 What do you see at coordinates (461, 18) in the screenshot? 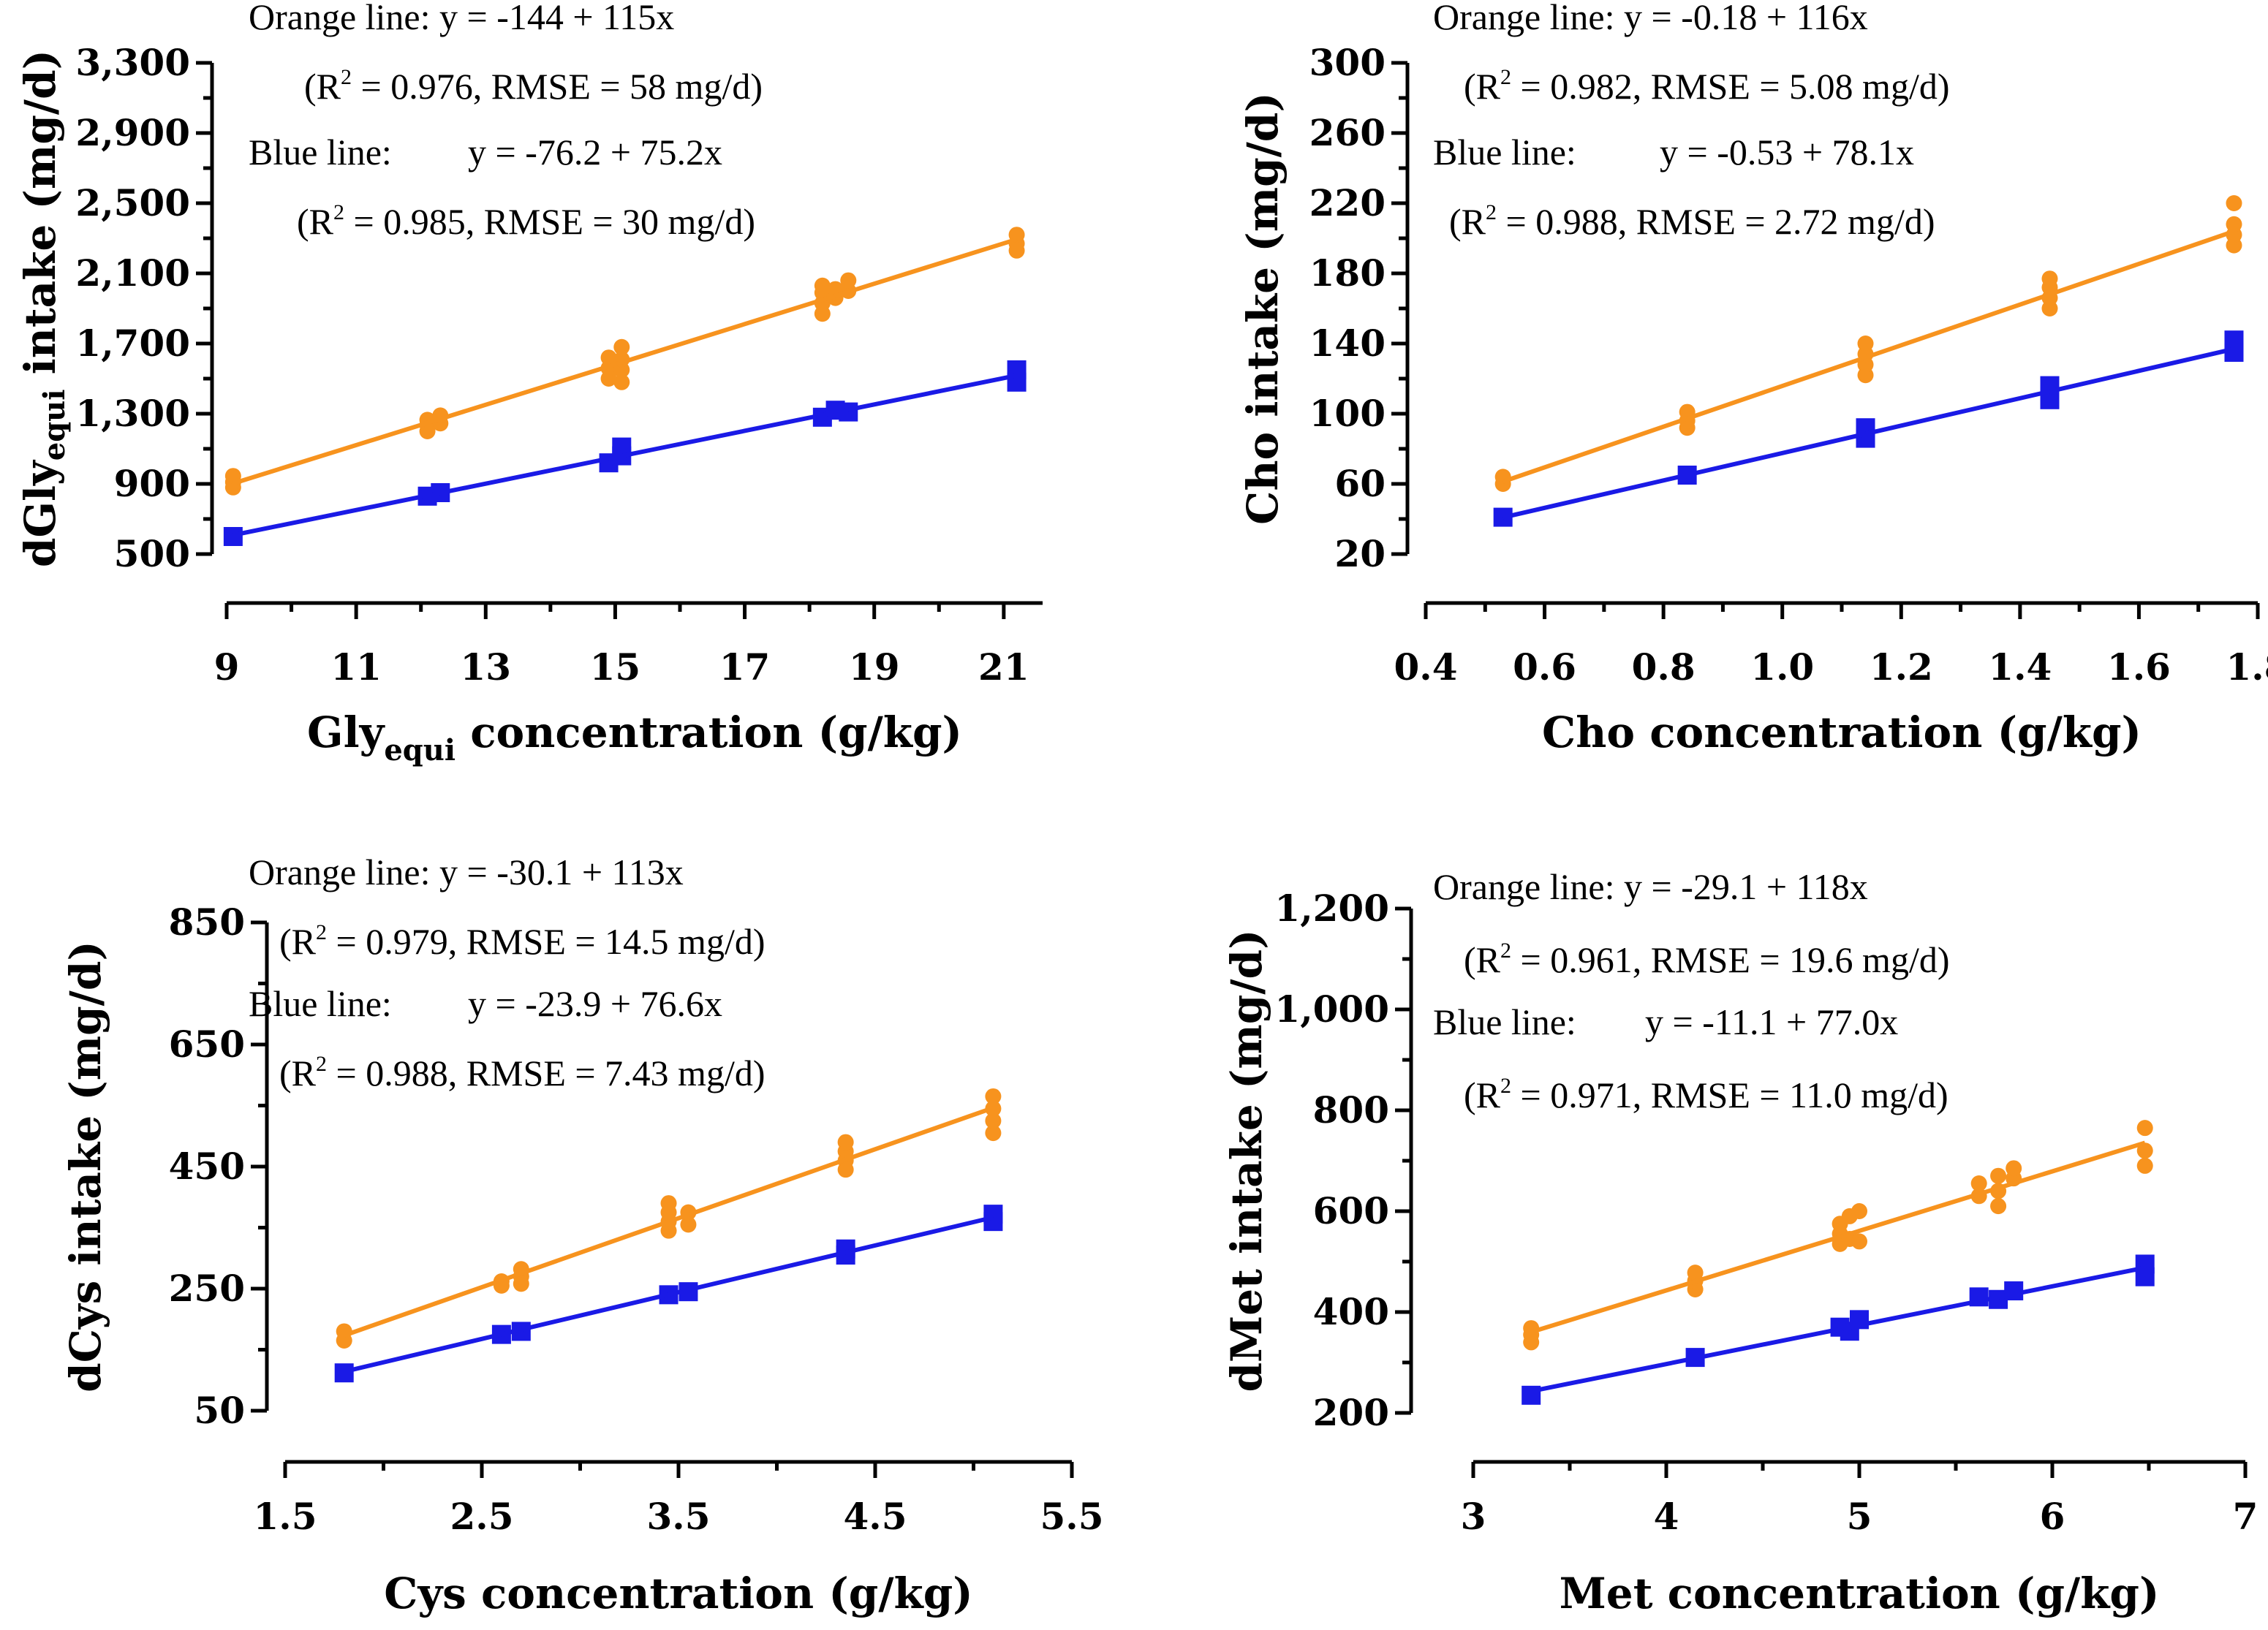
I see `orange-equation: Orange line: y = -144 + 115x` at bounding box center [461, 18].